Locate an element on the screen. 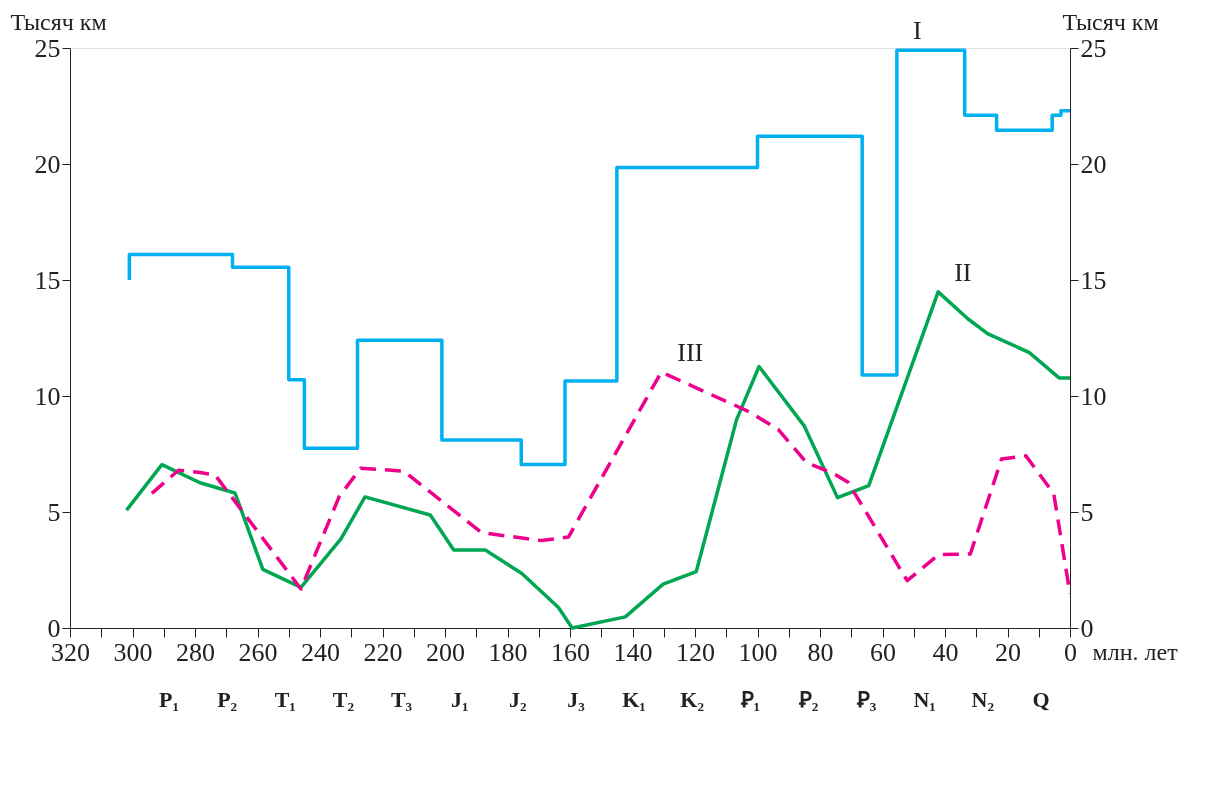  x-tick-label: 140 is located at coordinates (633, 652).